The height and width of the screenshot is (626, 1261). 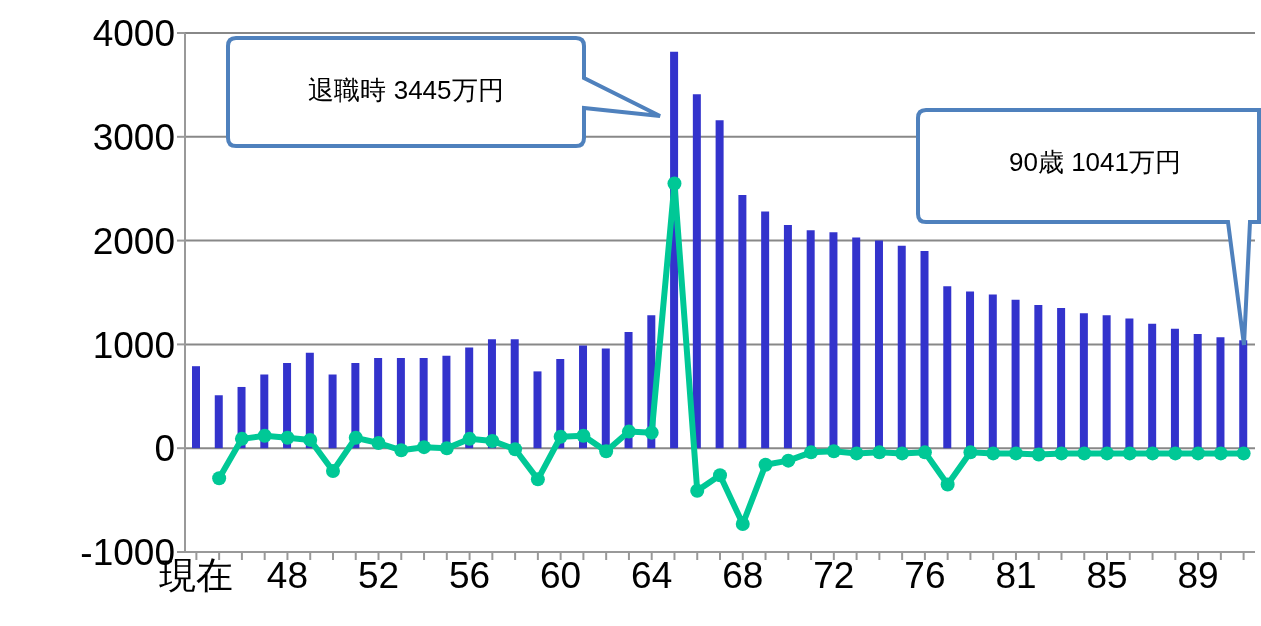 What do you see at coordinates (1016, 576) in the screenshot?
I see `x-tick-label: 81` at bounding box center [1016, 576].